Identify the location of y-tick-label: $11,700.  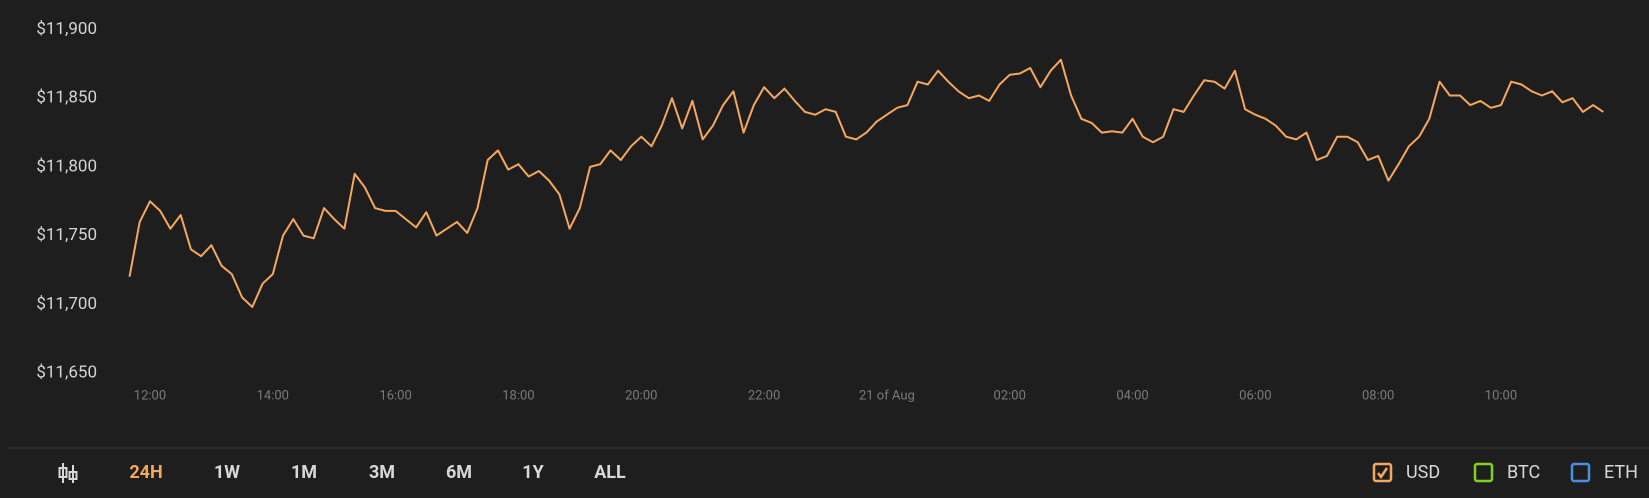
(66, 304).